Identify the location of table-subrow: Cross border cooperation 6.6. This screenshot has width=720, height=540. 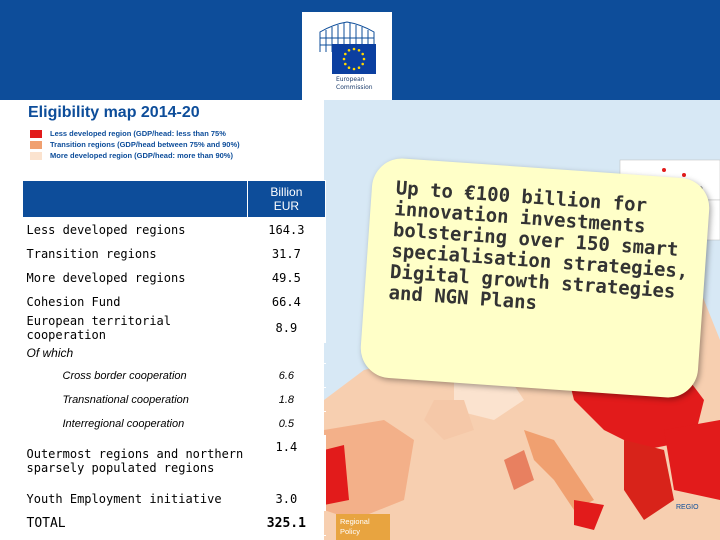
(174, 376).